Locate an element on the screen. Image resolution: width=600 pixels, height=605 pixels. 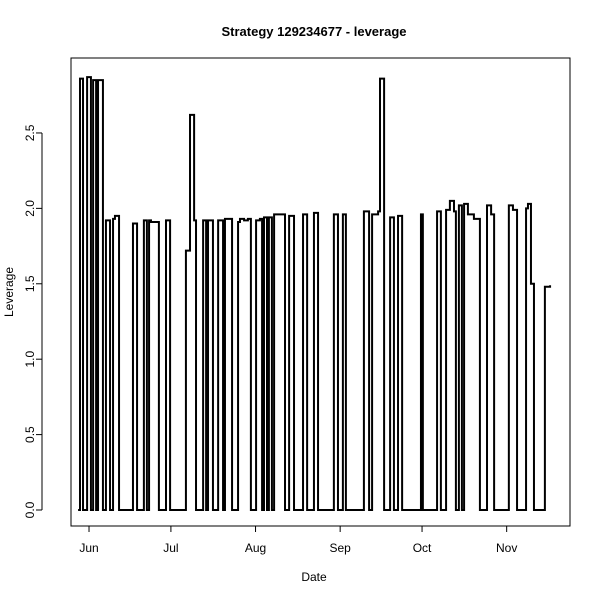
x-tick-label: Nov is located at coordinates (506, 548).